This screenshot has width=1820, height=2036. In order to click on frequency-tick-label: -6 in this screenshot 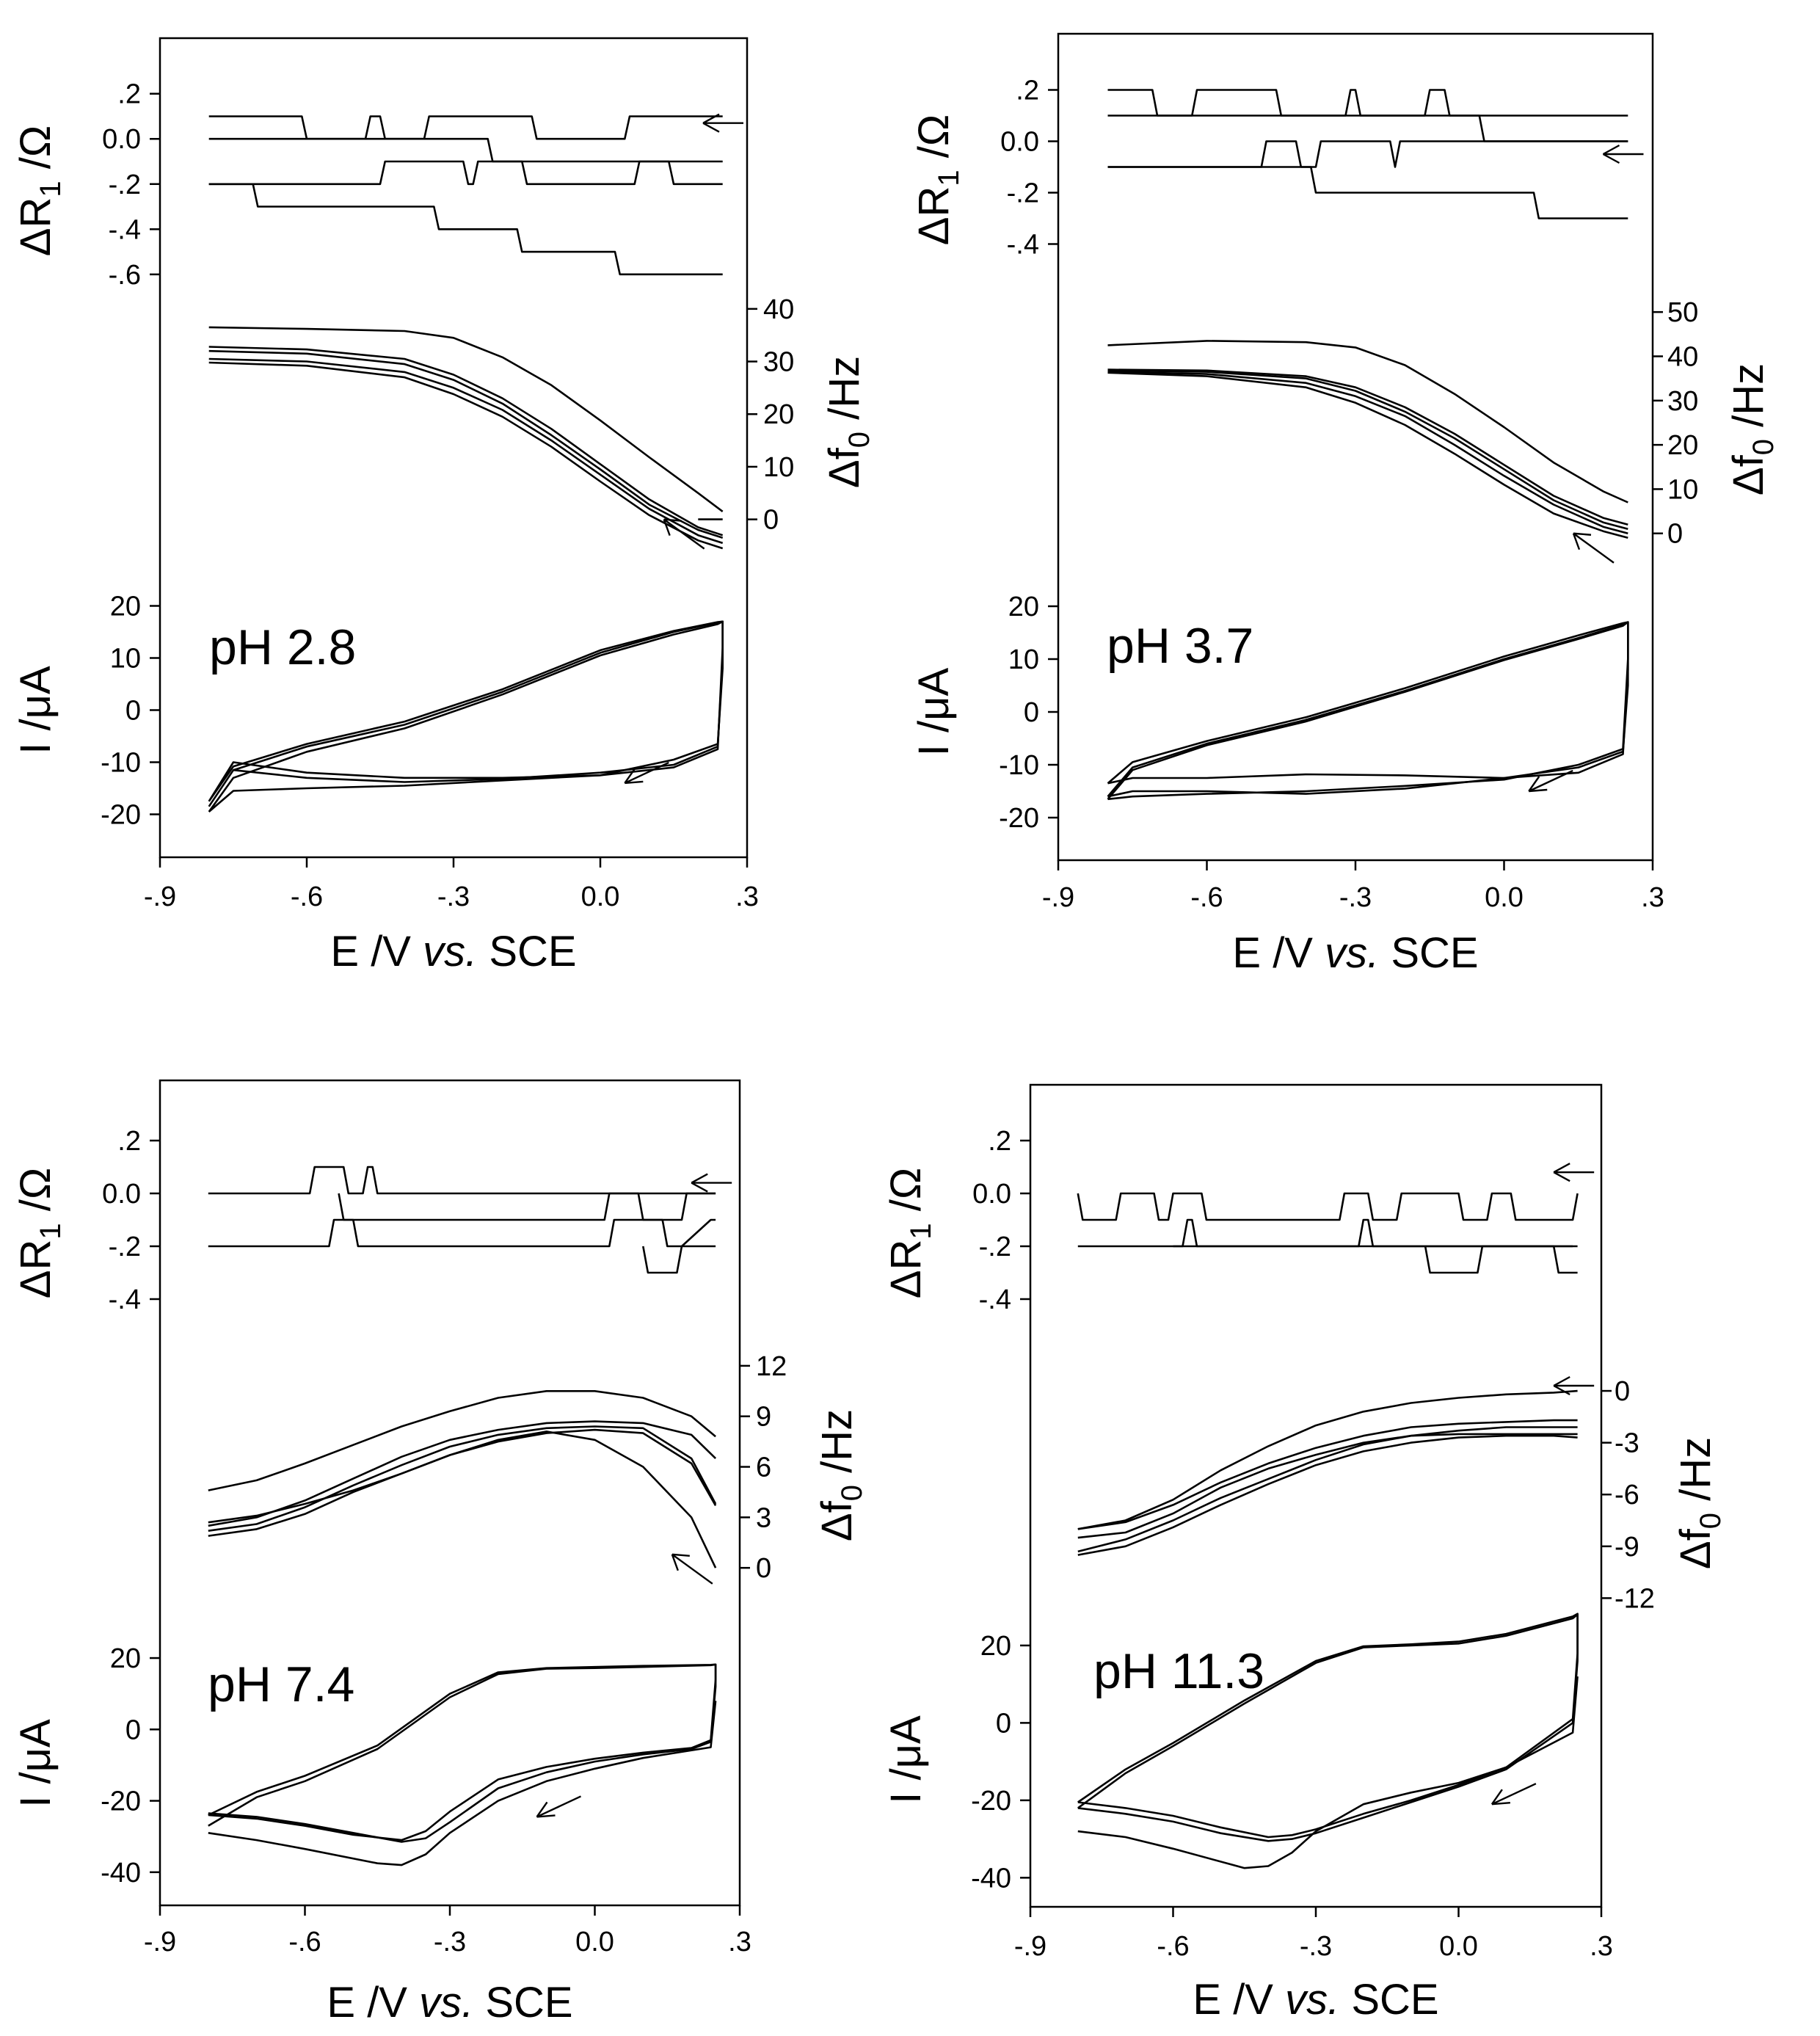, I will do `click(1627, 1495)`.